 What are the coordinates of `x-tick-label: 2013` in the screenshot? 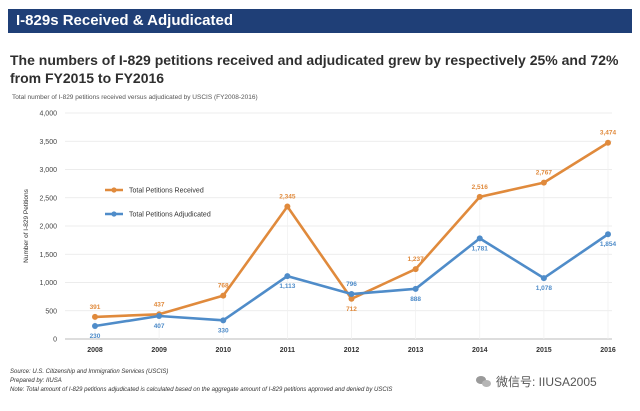 It's located at (416, 350).